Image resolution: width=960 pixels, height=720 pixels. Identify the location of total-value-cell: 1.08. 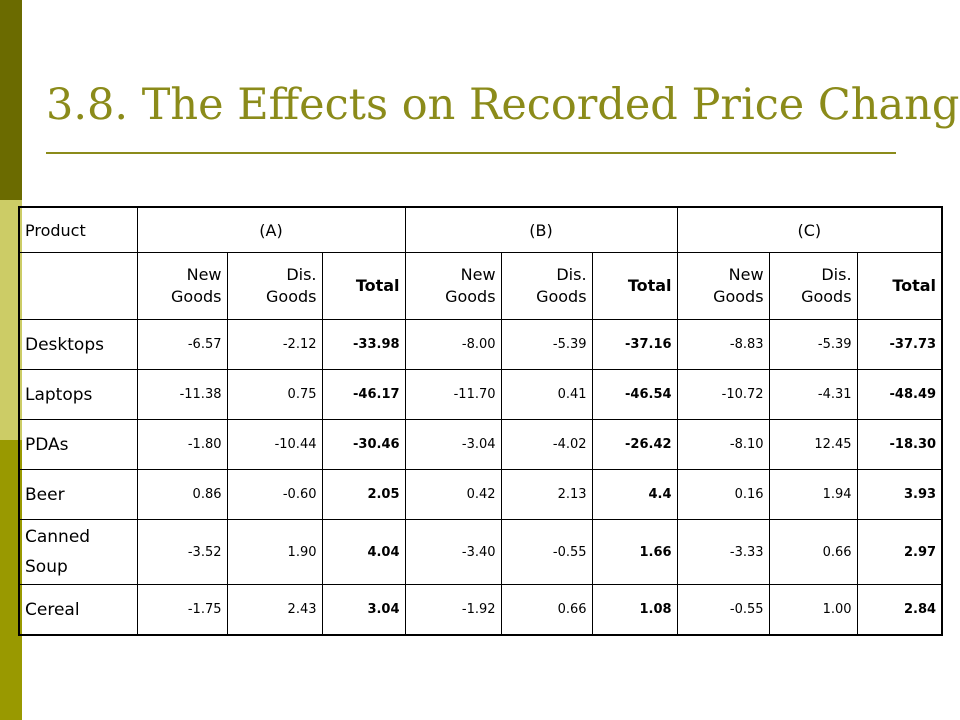
(634, 610).